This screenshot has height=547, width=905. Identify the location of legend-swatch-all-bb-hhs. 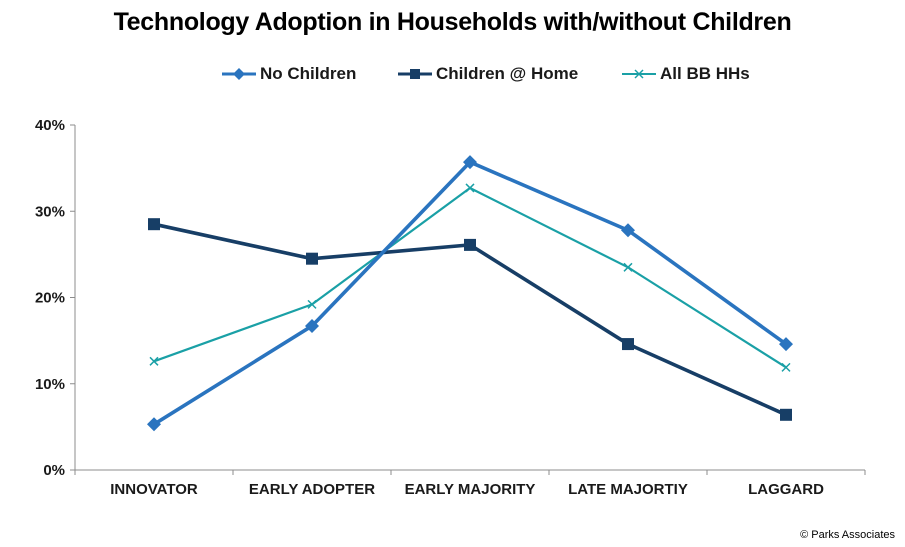
(639, 74).